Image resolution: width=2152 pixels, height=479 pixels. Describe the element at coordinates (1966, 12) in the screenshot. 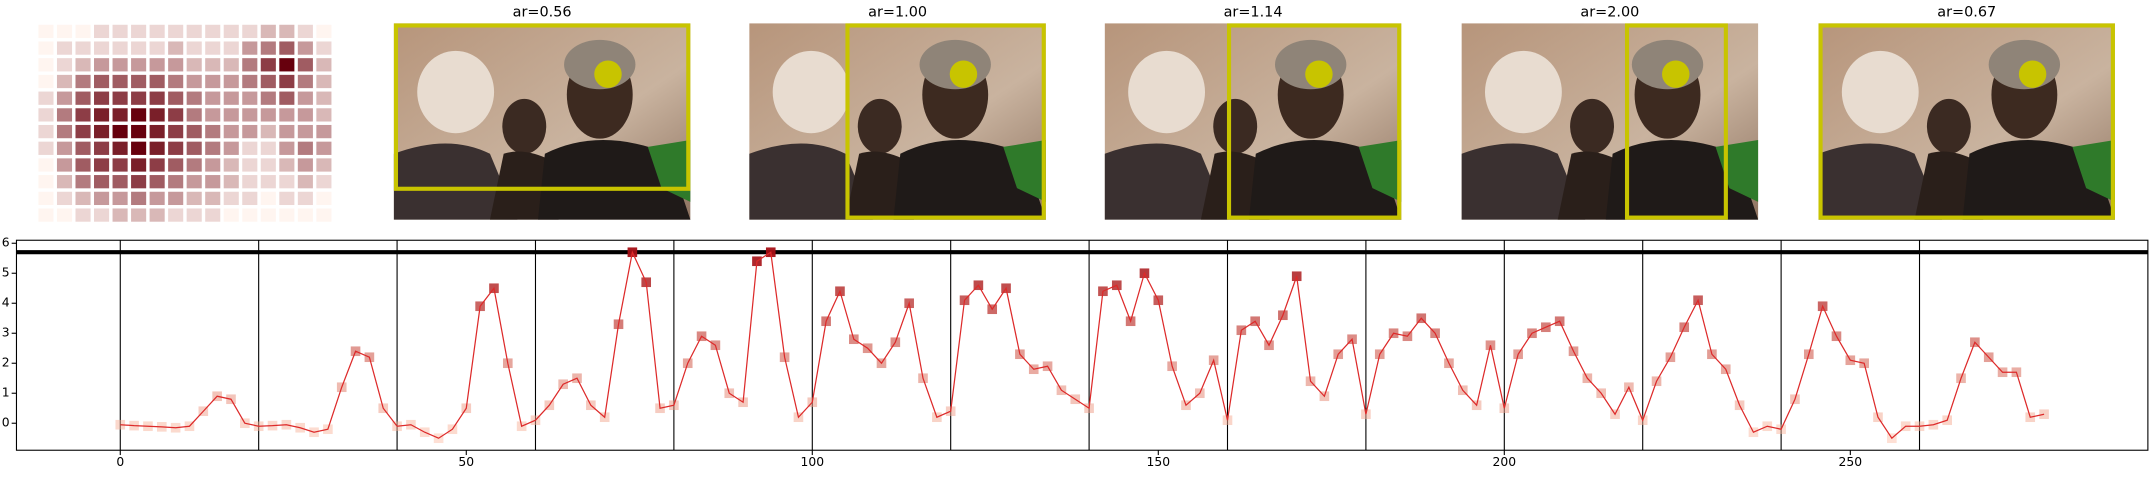

I see `panel-title: ar=0.67` at that location.